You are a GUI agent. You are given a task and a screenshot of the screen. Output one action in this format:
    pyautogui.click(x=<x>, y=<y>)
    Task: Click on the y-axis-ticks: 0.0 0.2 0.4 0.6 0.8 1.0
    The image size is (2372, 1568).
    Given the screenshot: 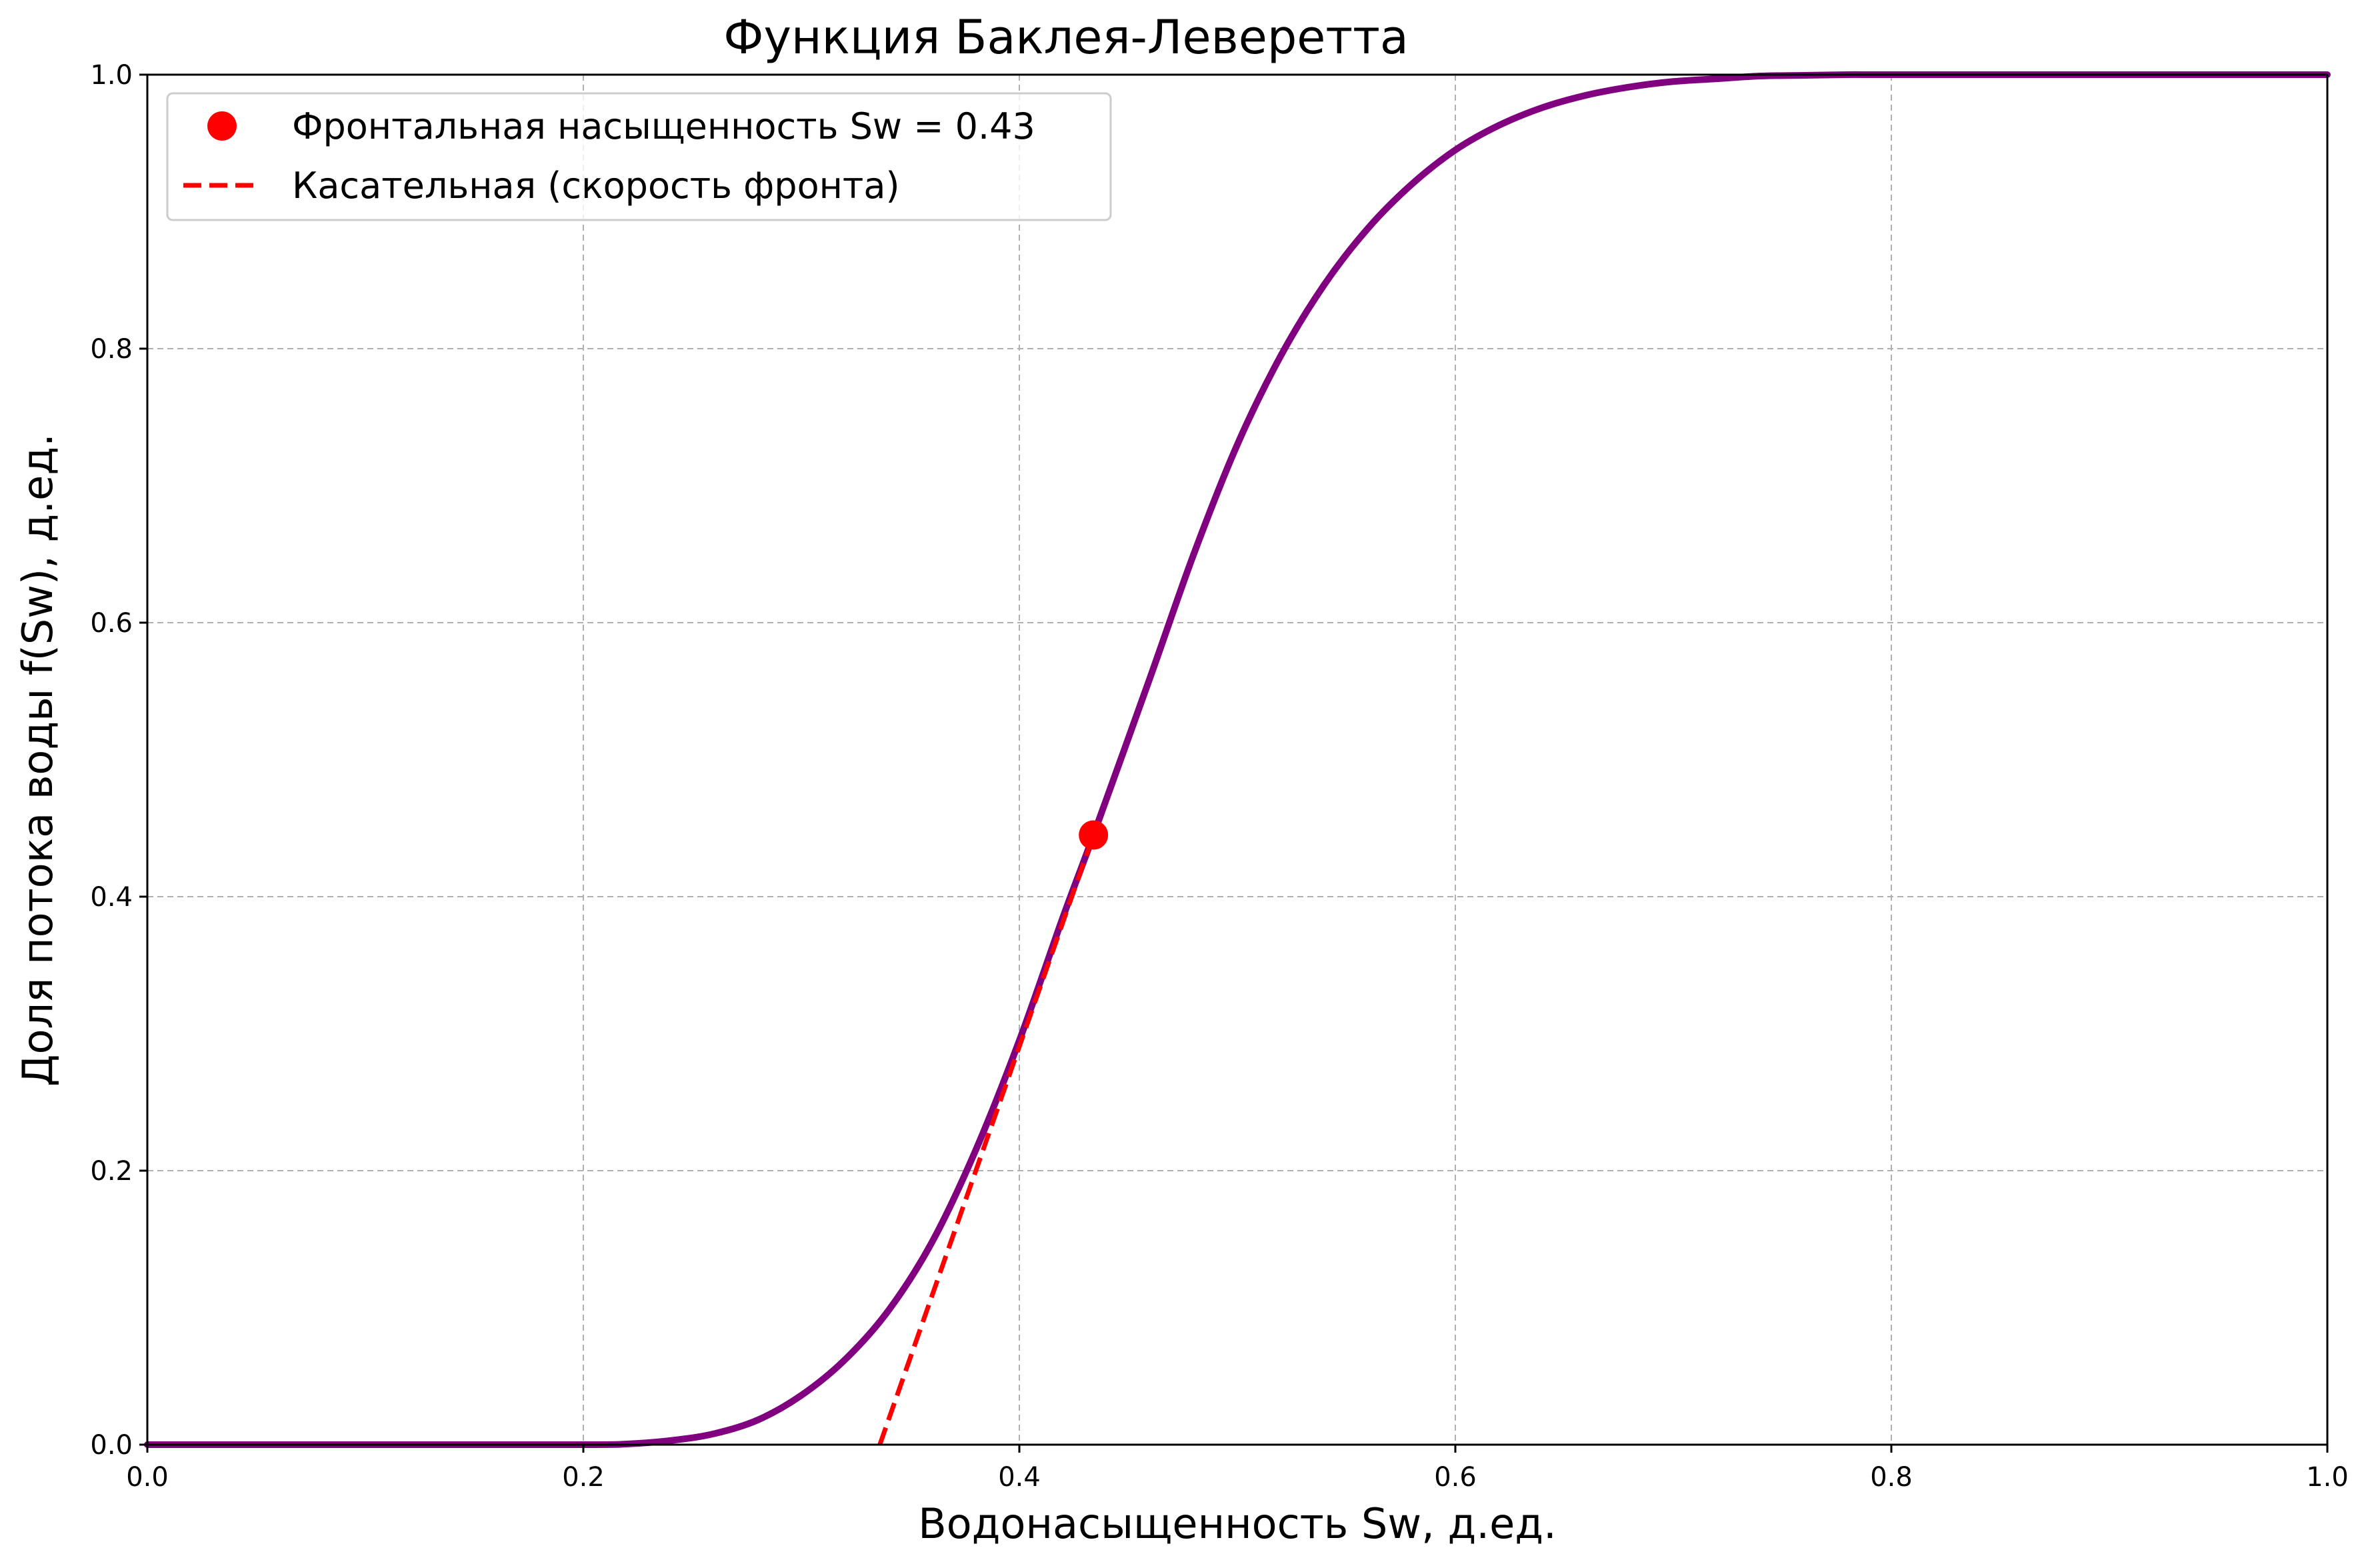 What is the action you would take?
    pyautogui.click(x=118, y=760)
    